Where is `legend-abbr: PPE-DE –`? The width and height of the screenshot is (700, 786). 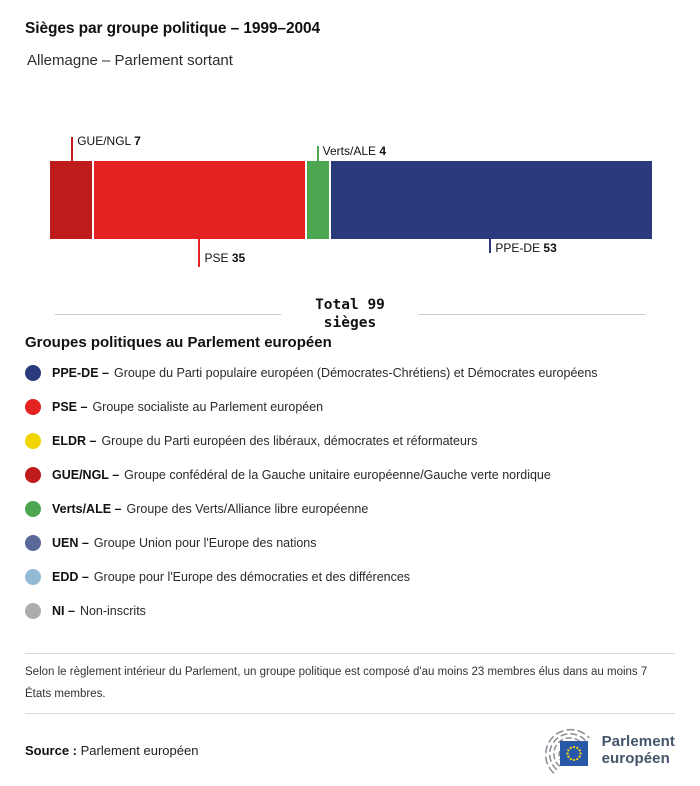
legend-abbr: PPE-DE – is located at coordinates (80, 373).